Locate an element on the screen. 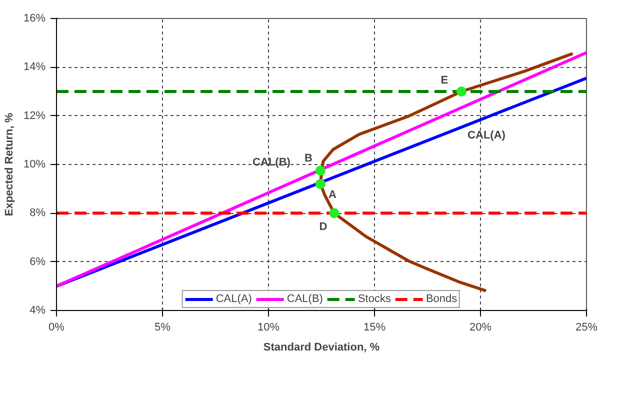 The height and width of the screenshot is (412, 622). y-tick-label: 14% is located at coordinates (34, 67).